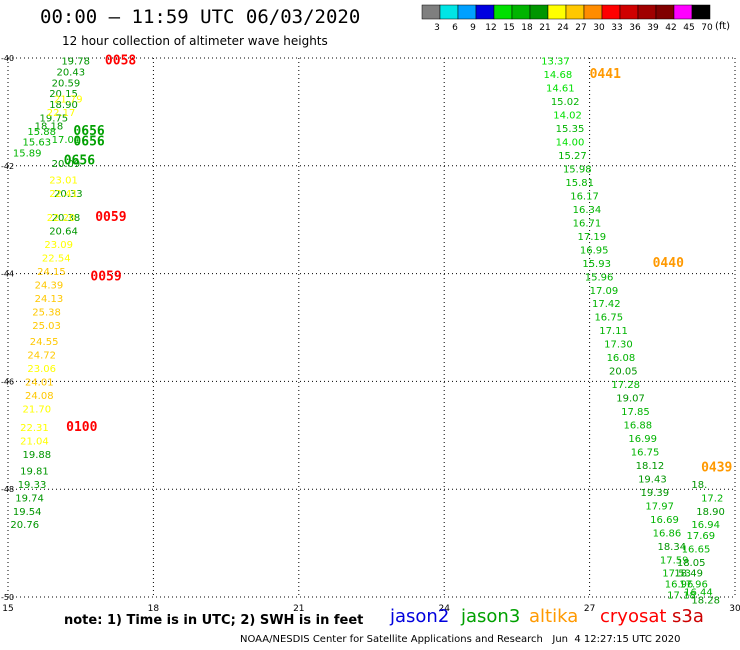  I want to click on wave-height-label: 20.43, so click(70, 72).